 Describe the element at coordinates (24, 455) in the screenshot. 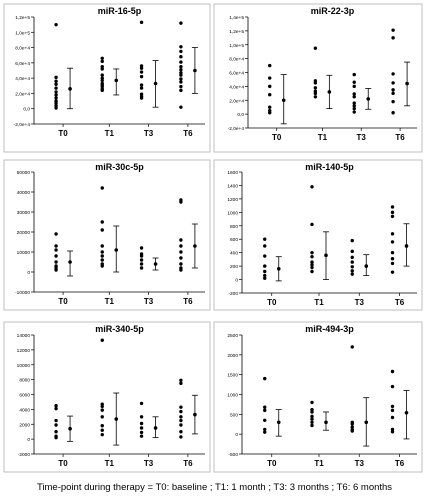

I see `y-tick-label: -2000` at that location.